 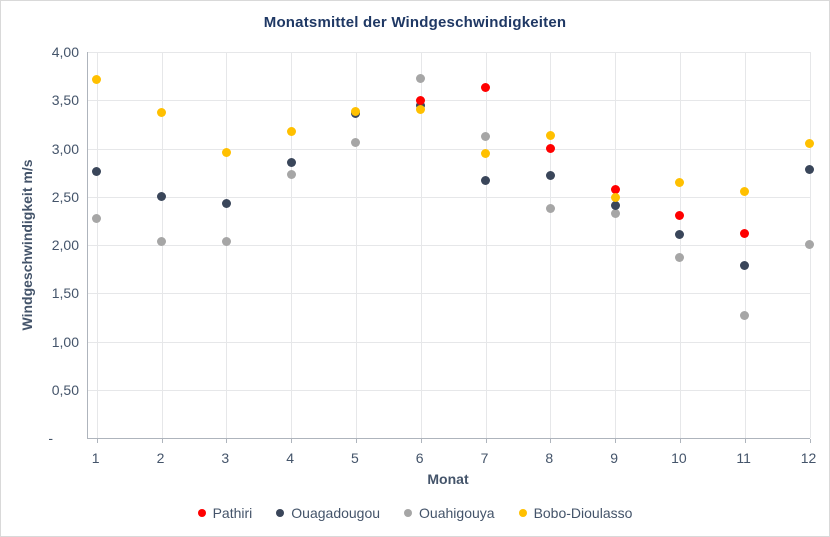 I want to click on x-axis-tick-label: 1, so click(x=95, y=458).